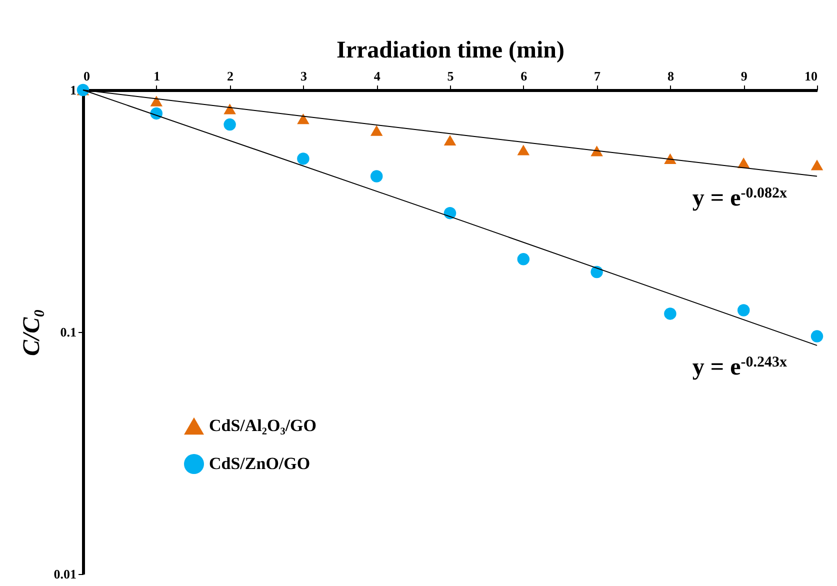 The height and width of the screenshot is (586, 837). What do you see at coordinates (811, 76) in the screenshot?
I see `x-tick-label: 10` at bounding box center [811, 76].